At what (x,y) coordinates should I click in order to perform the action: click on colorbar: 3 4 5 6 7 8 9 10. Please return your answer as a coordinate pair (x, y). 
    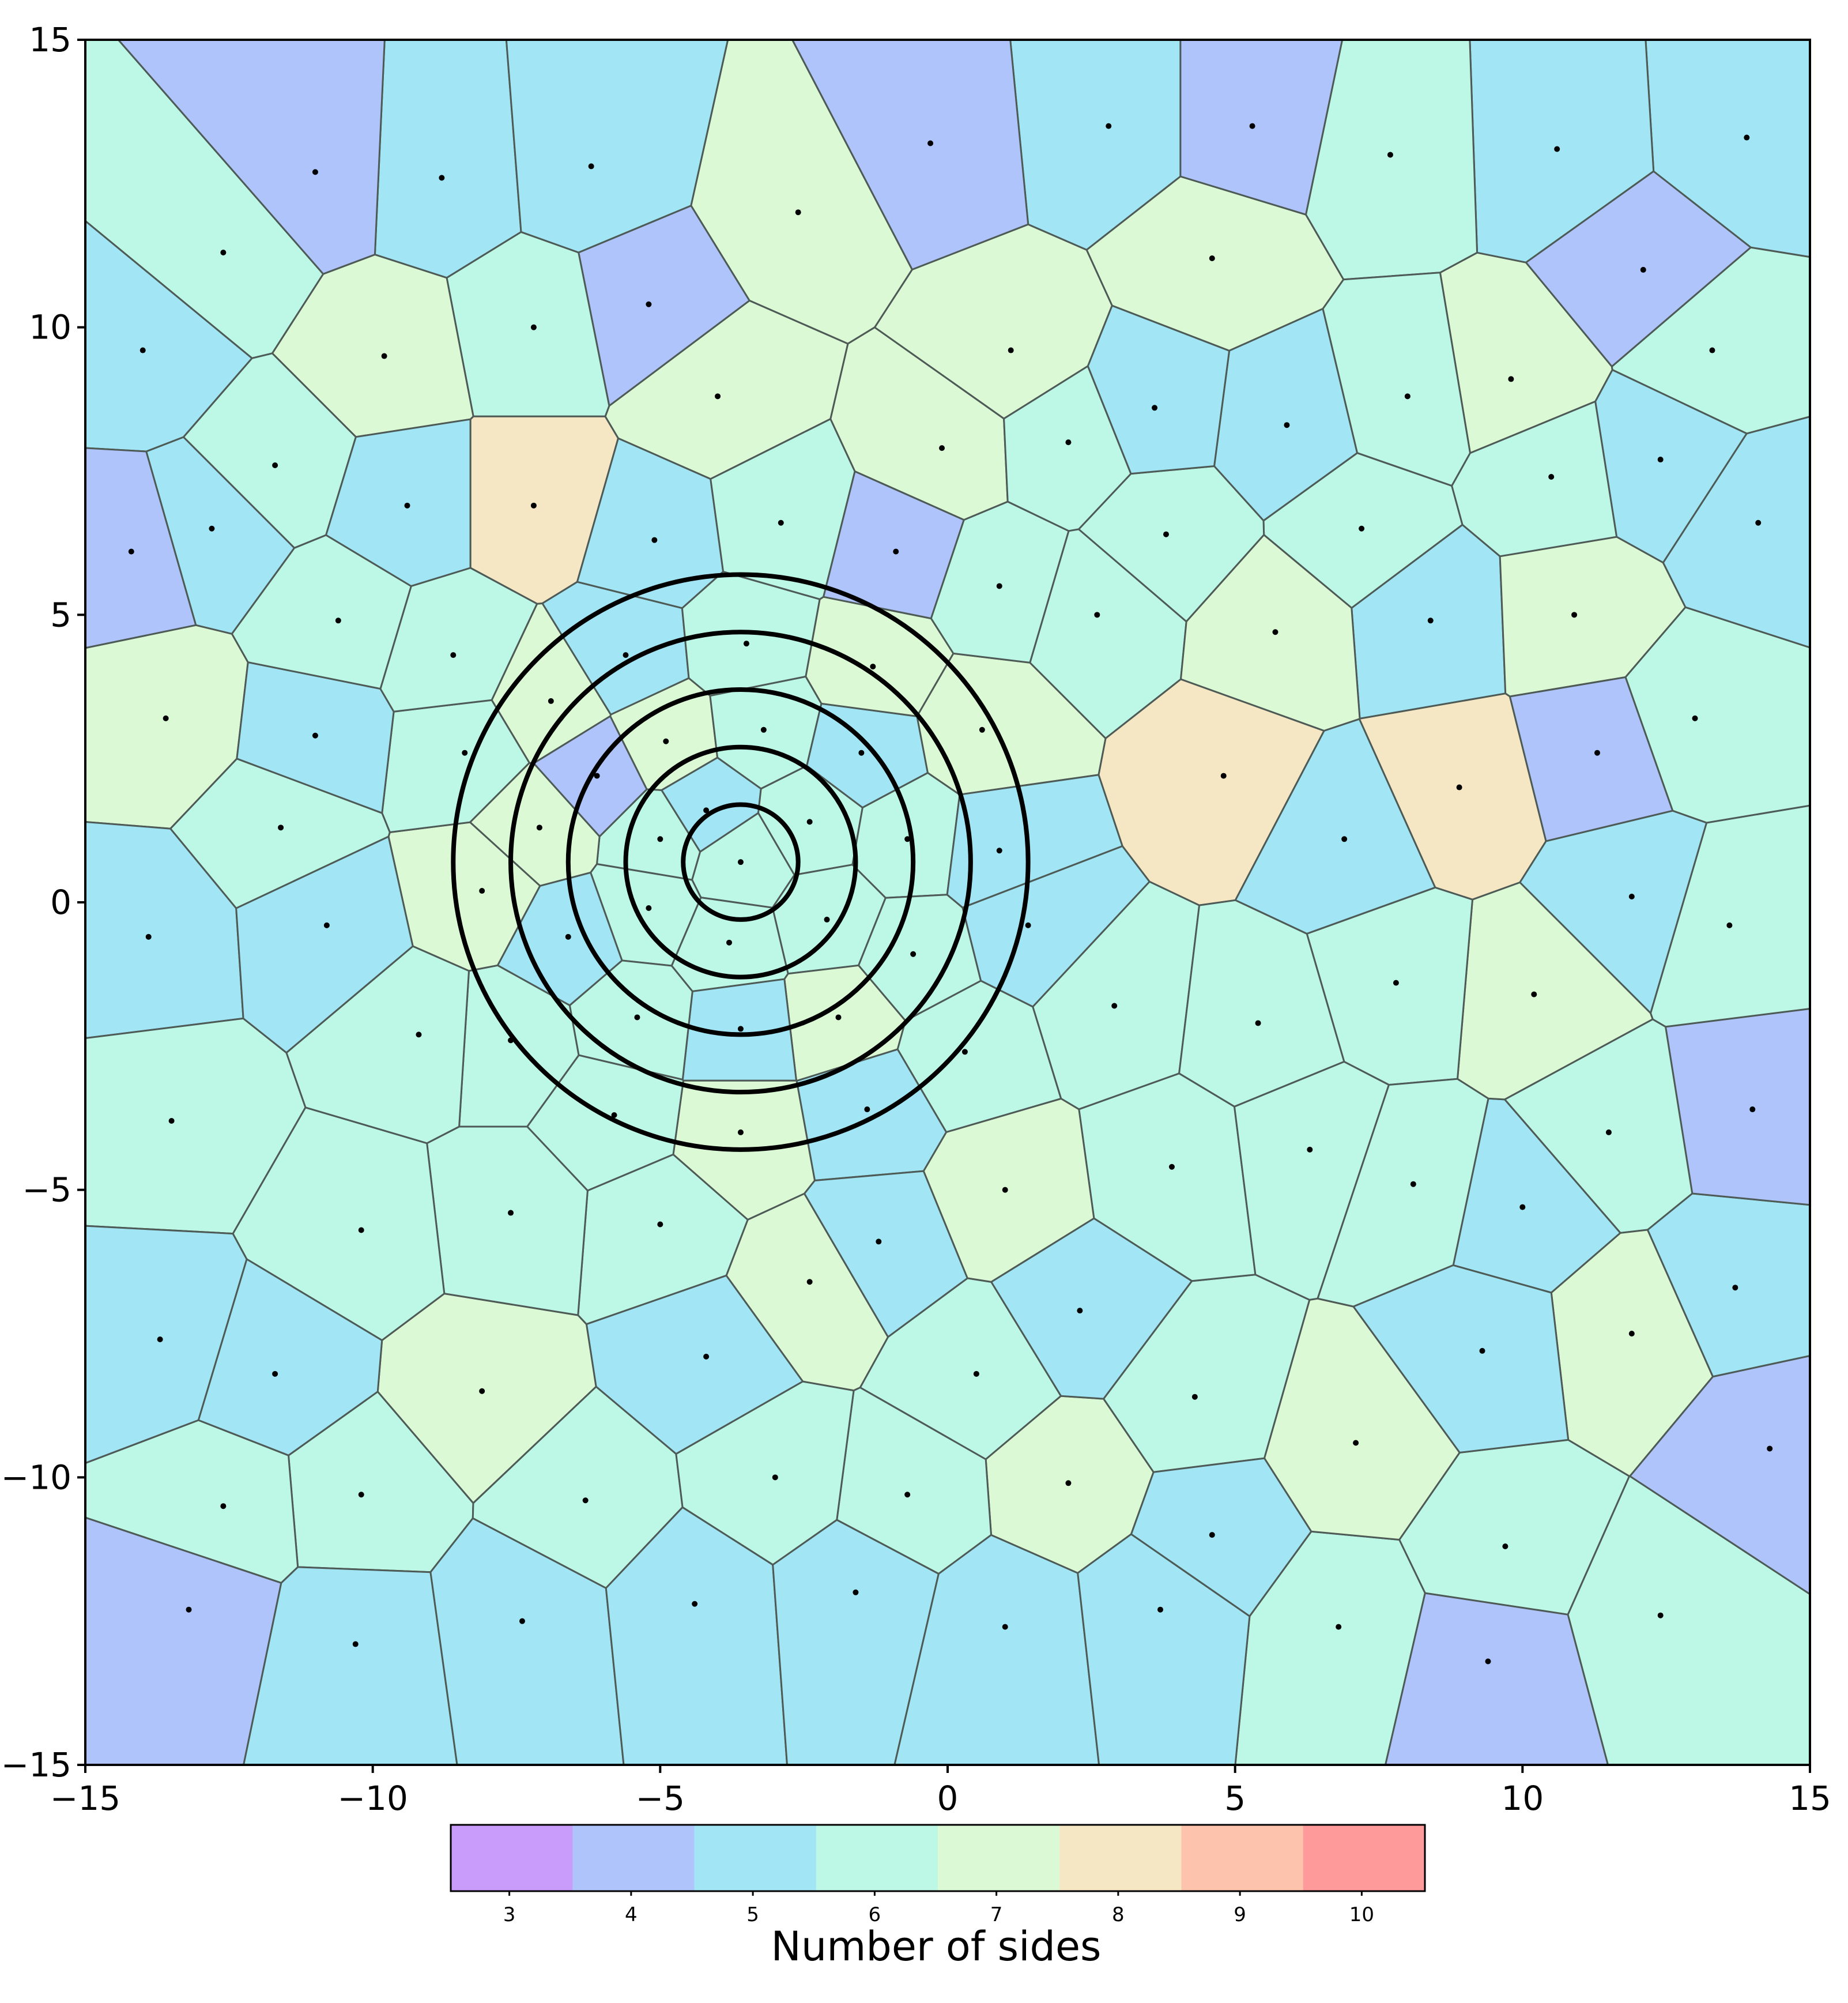
    Looking at the image, I should click on (938, 1875).